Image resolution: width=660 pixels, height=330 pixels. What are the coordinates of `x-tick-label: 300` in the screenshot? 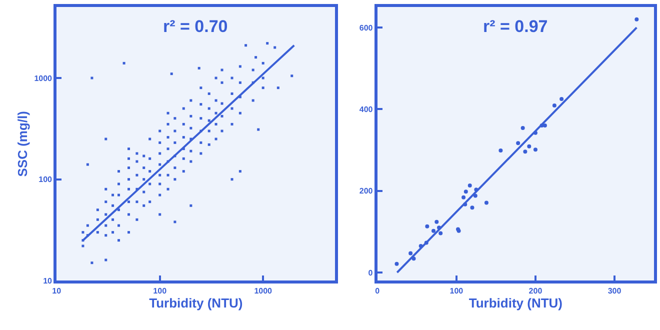 It's located at (615, 291).